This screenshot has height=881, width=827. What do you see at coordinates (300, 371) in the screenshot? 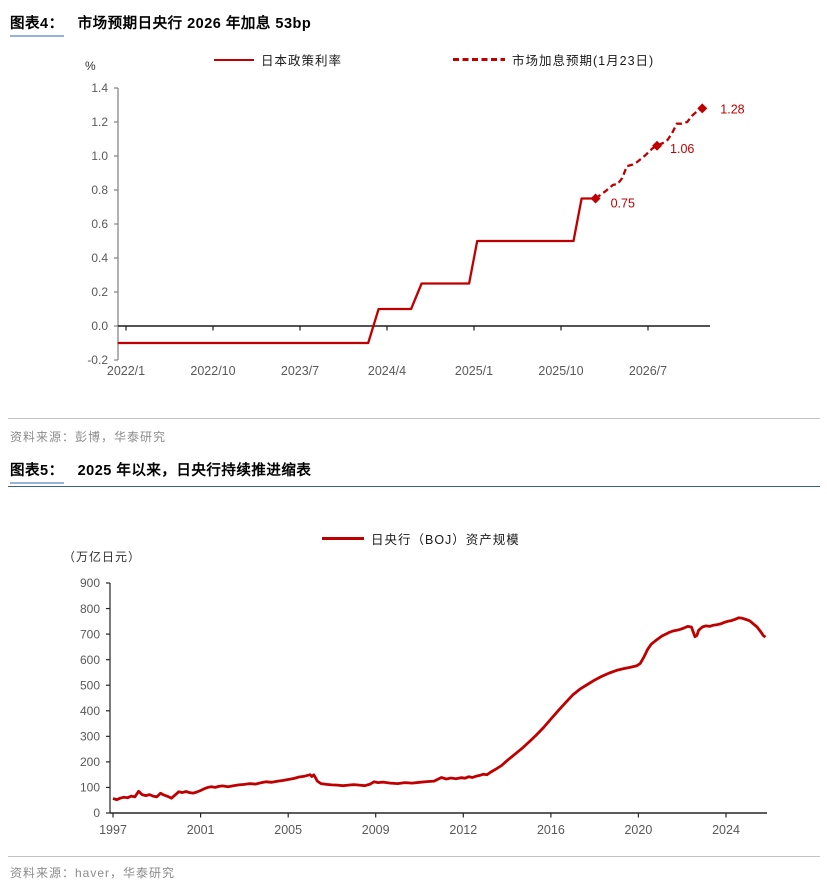
I see `x-tick-label: 2023/7` at bounding box center [300, 371].